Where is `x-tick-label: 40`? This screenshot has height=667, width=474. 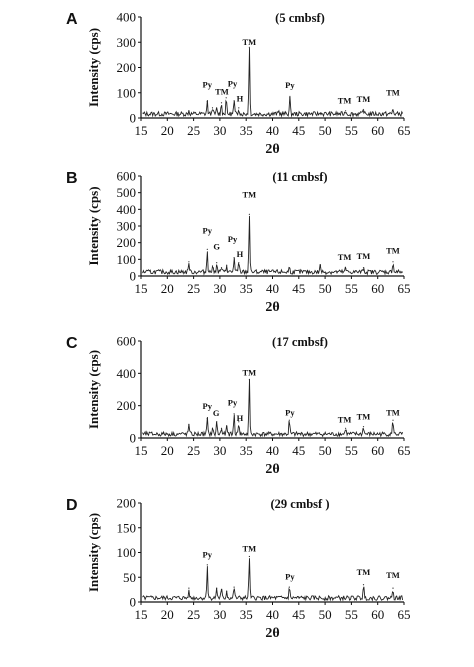 x-tick-label: 40 is located at coordinates (272, 450).